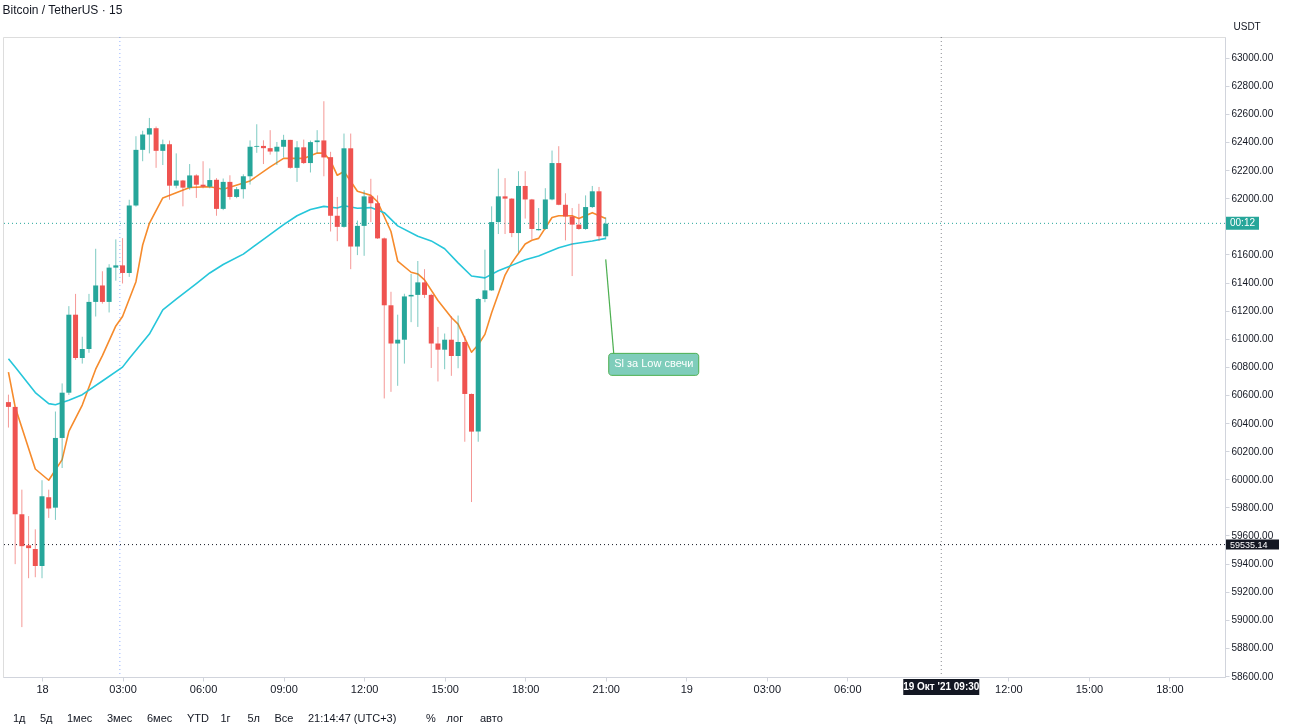  What do you see at coordinates (62, 10) in the screenshot?
I see `chart-title: Bitcoin / TetherUS · 15` at bounding box center [62, 10].